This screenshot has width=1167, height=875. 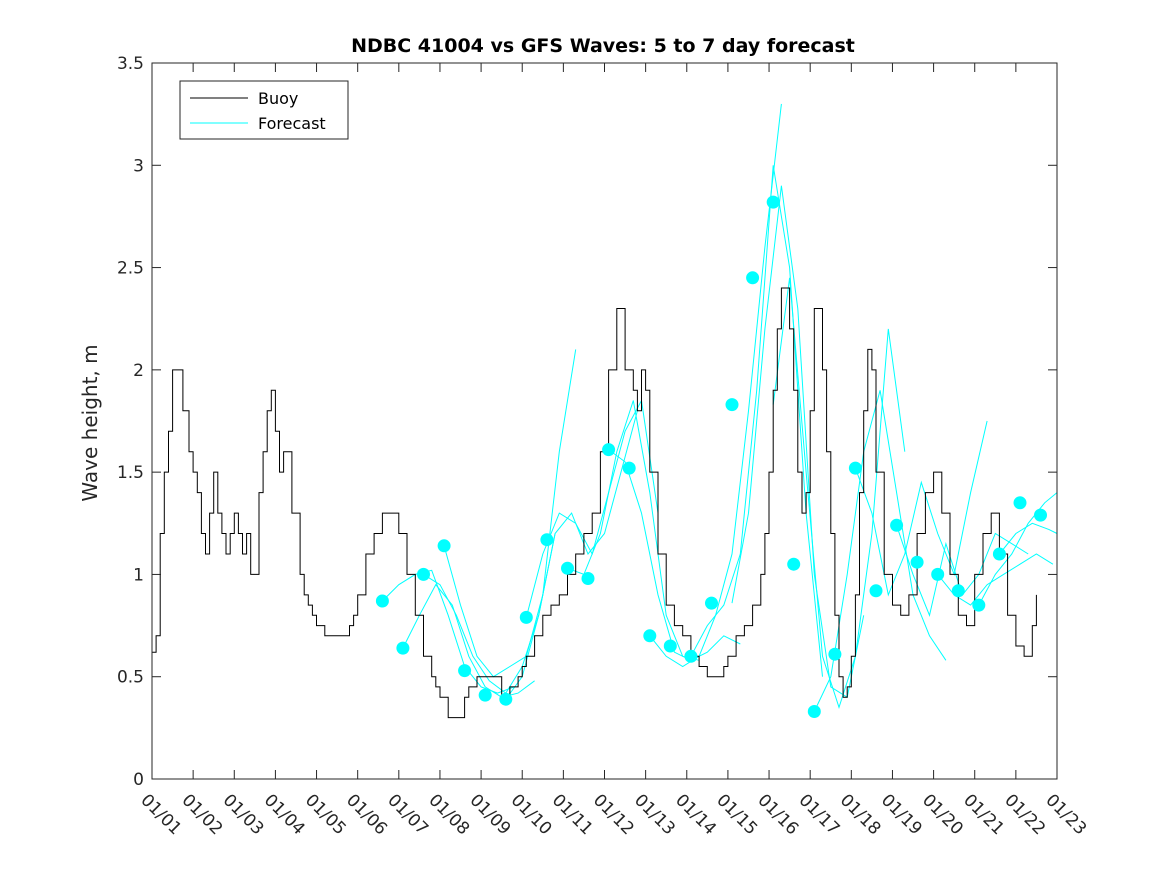 I want to click on y-tick-label: 0.5, so click(x=130, y=678).